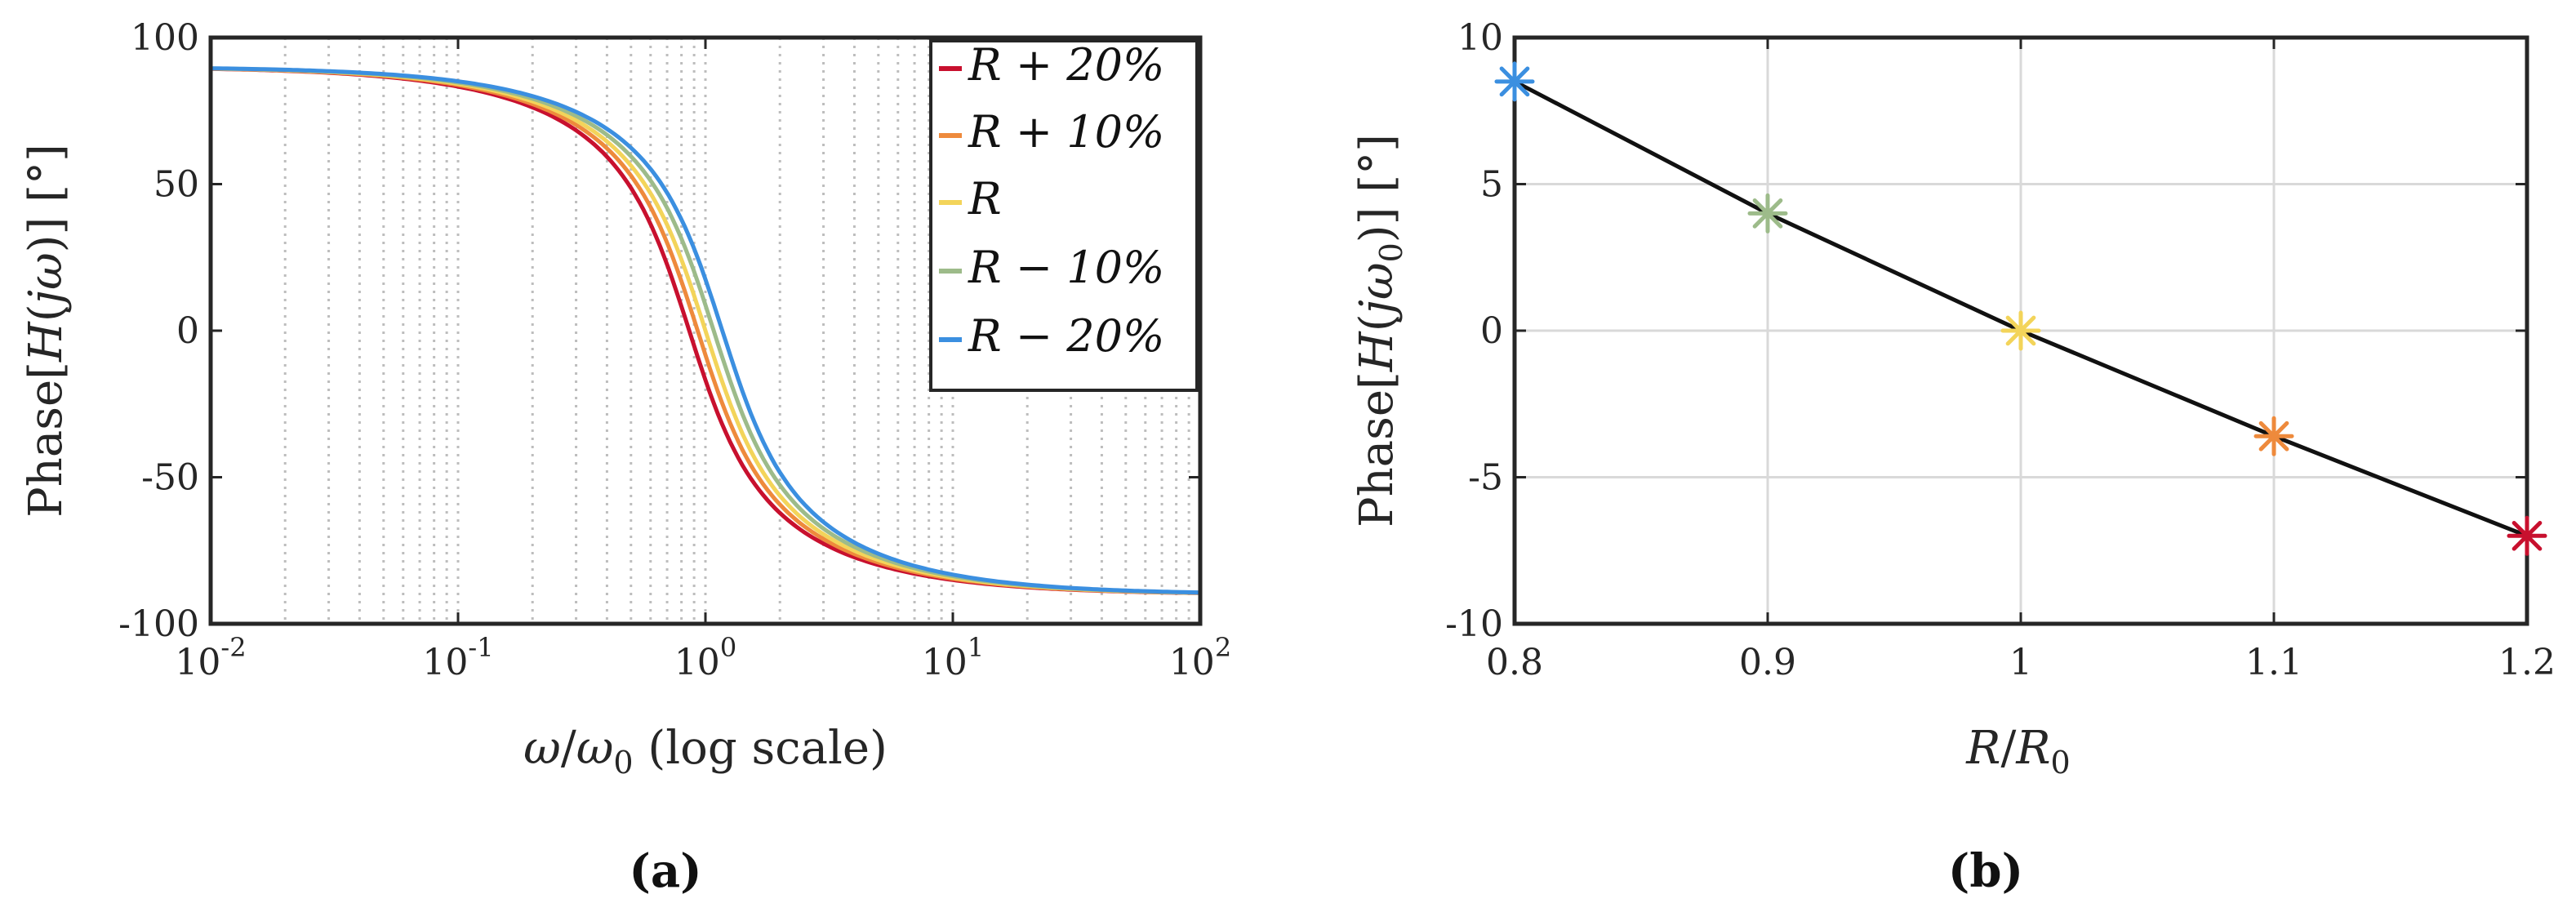  I want to click on y-tick-label: 10, so click(1480, 38).